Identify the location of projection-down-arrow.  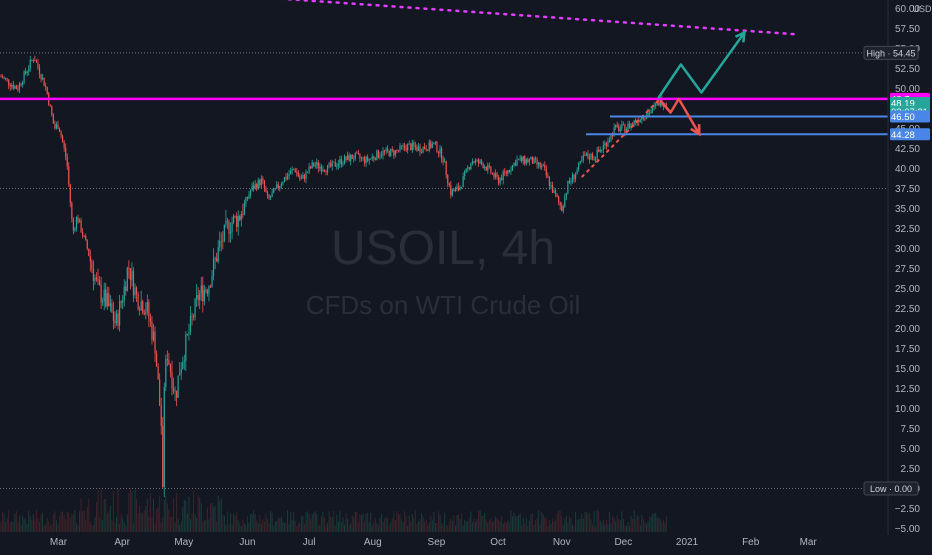
(680, 116).